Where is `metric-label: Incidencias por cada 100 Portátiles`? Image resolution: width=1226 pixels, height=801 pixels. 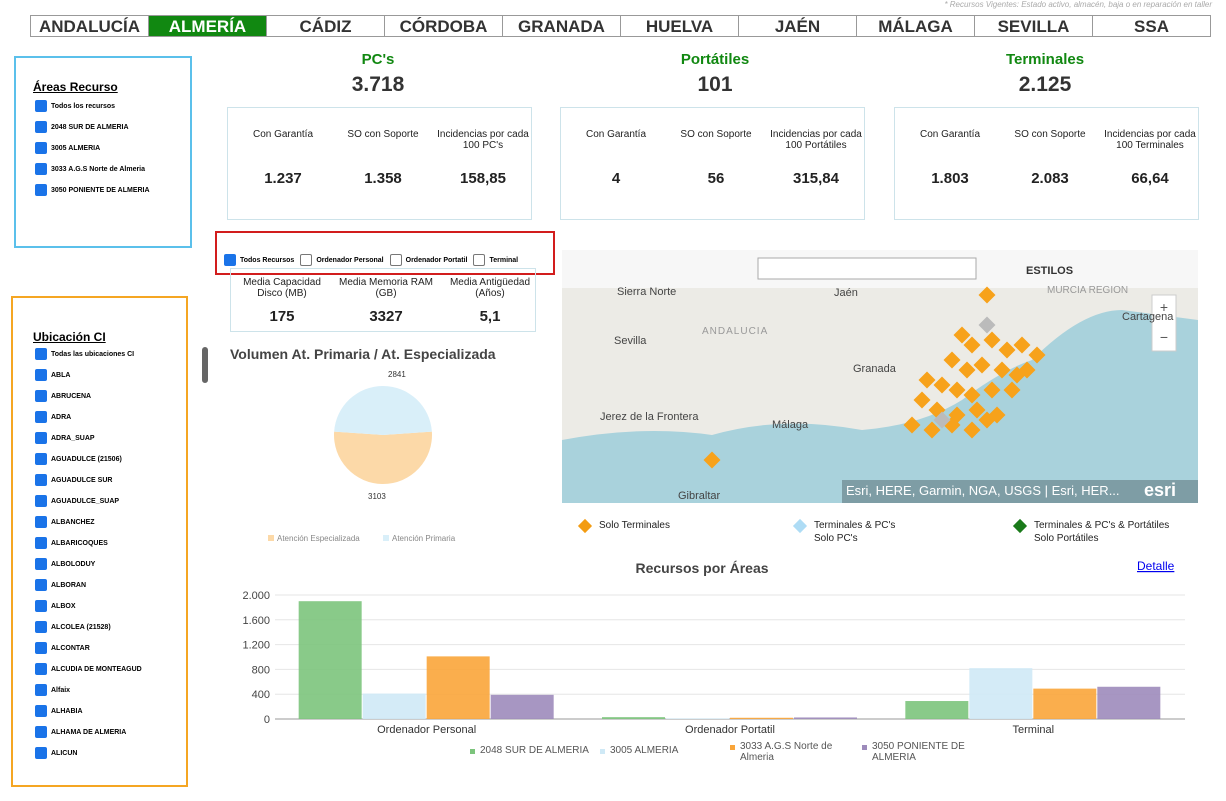
metric-label: Incidencias por cada 100 Portátiles is located at coordinates (816, 140).